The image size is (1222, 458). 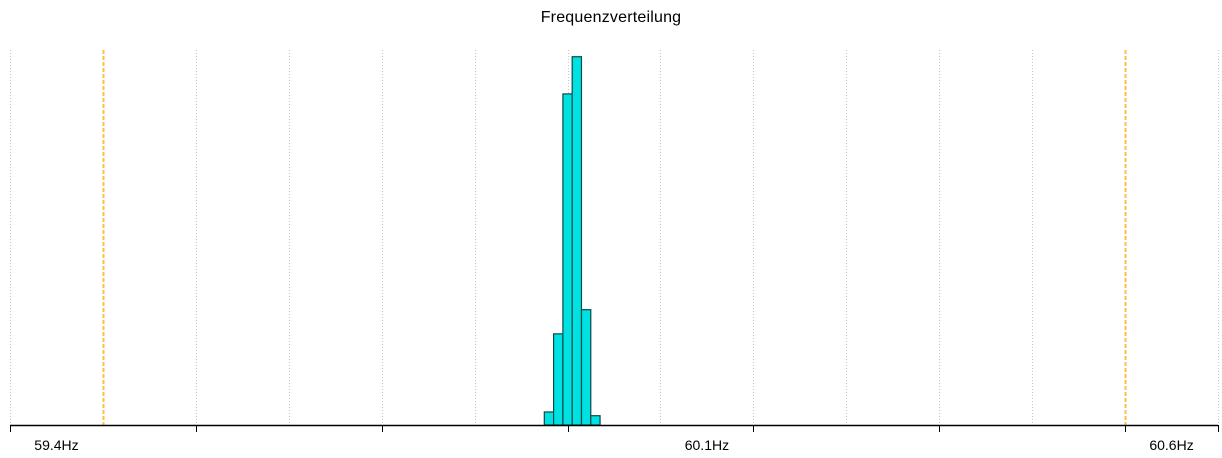 I want to click on x-tick-label-1: 60.1Hz, so click(x=707, y=445).